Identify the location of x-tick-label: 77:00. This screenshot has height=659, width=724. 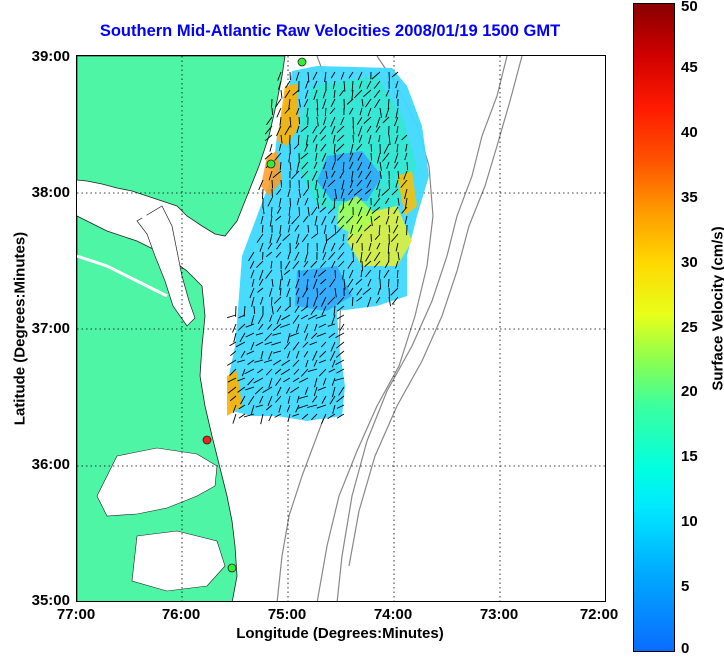
(76, 614).